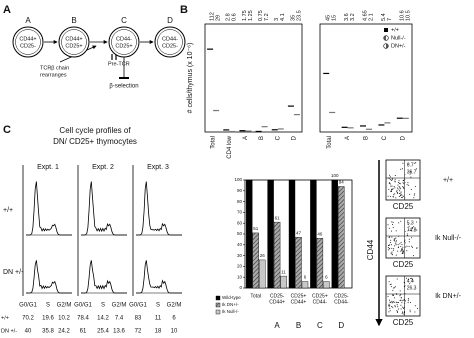 Image resolution: width=474 pixels, height=338 pixels. I want to click on x-tick-label: CD44-, so click(320, 302).